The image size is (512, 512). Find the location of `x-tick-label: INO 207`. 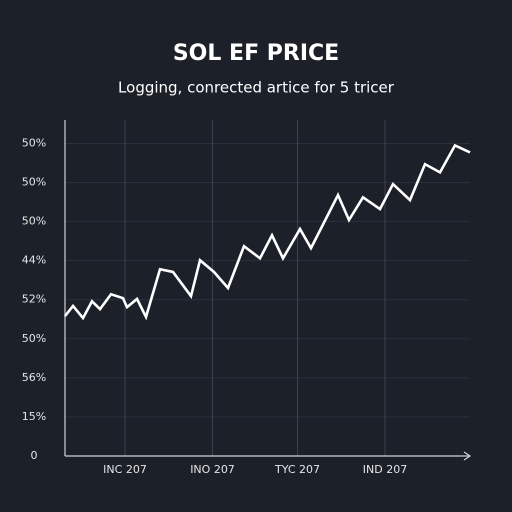

x-tick-label: INO 207 is located at coordinates (212, 469).